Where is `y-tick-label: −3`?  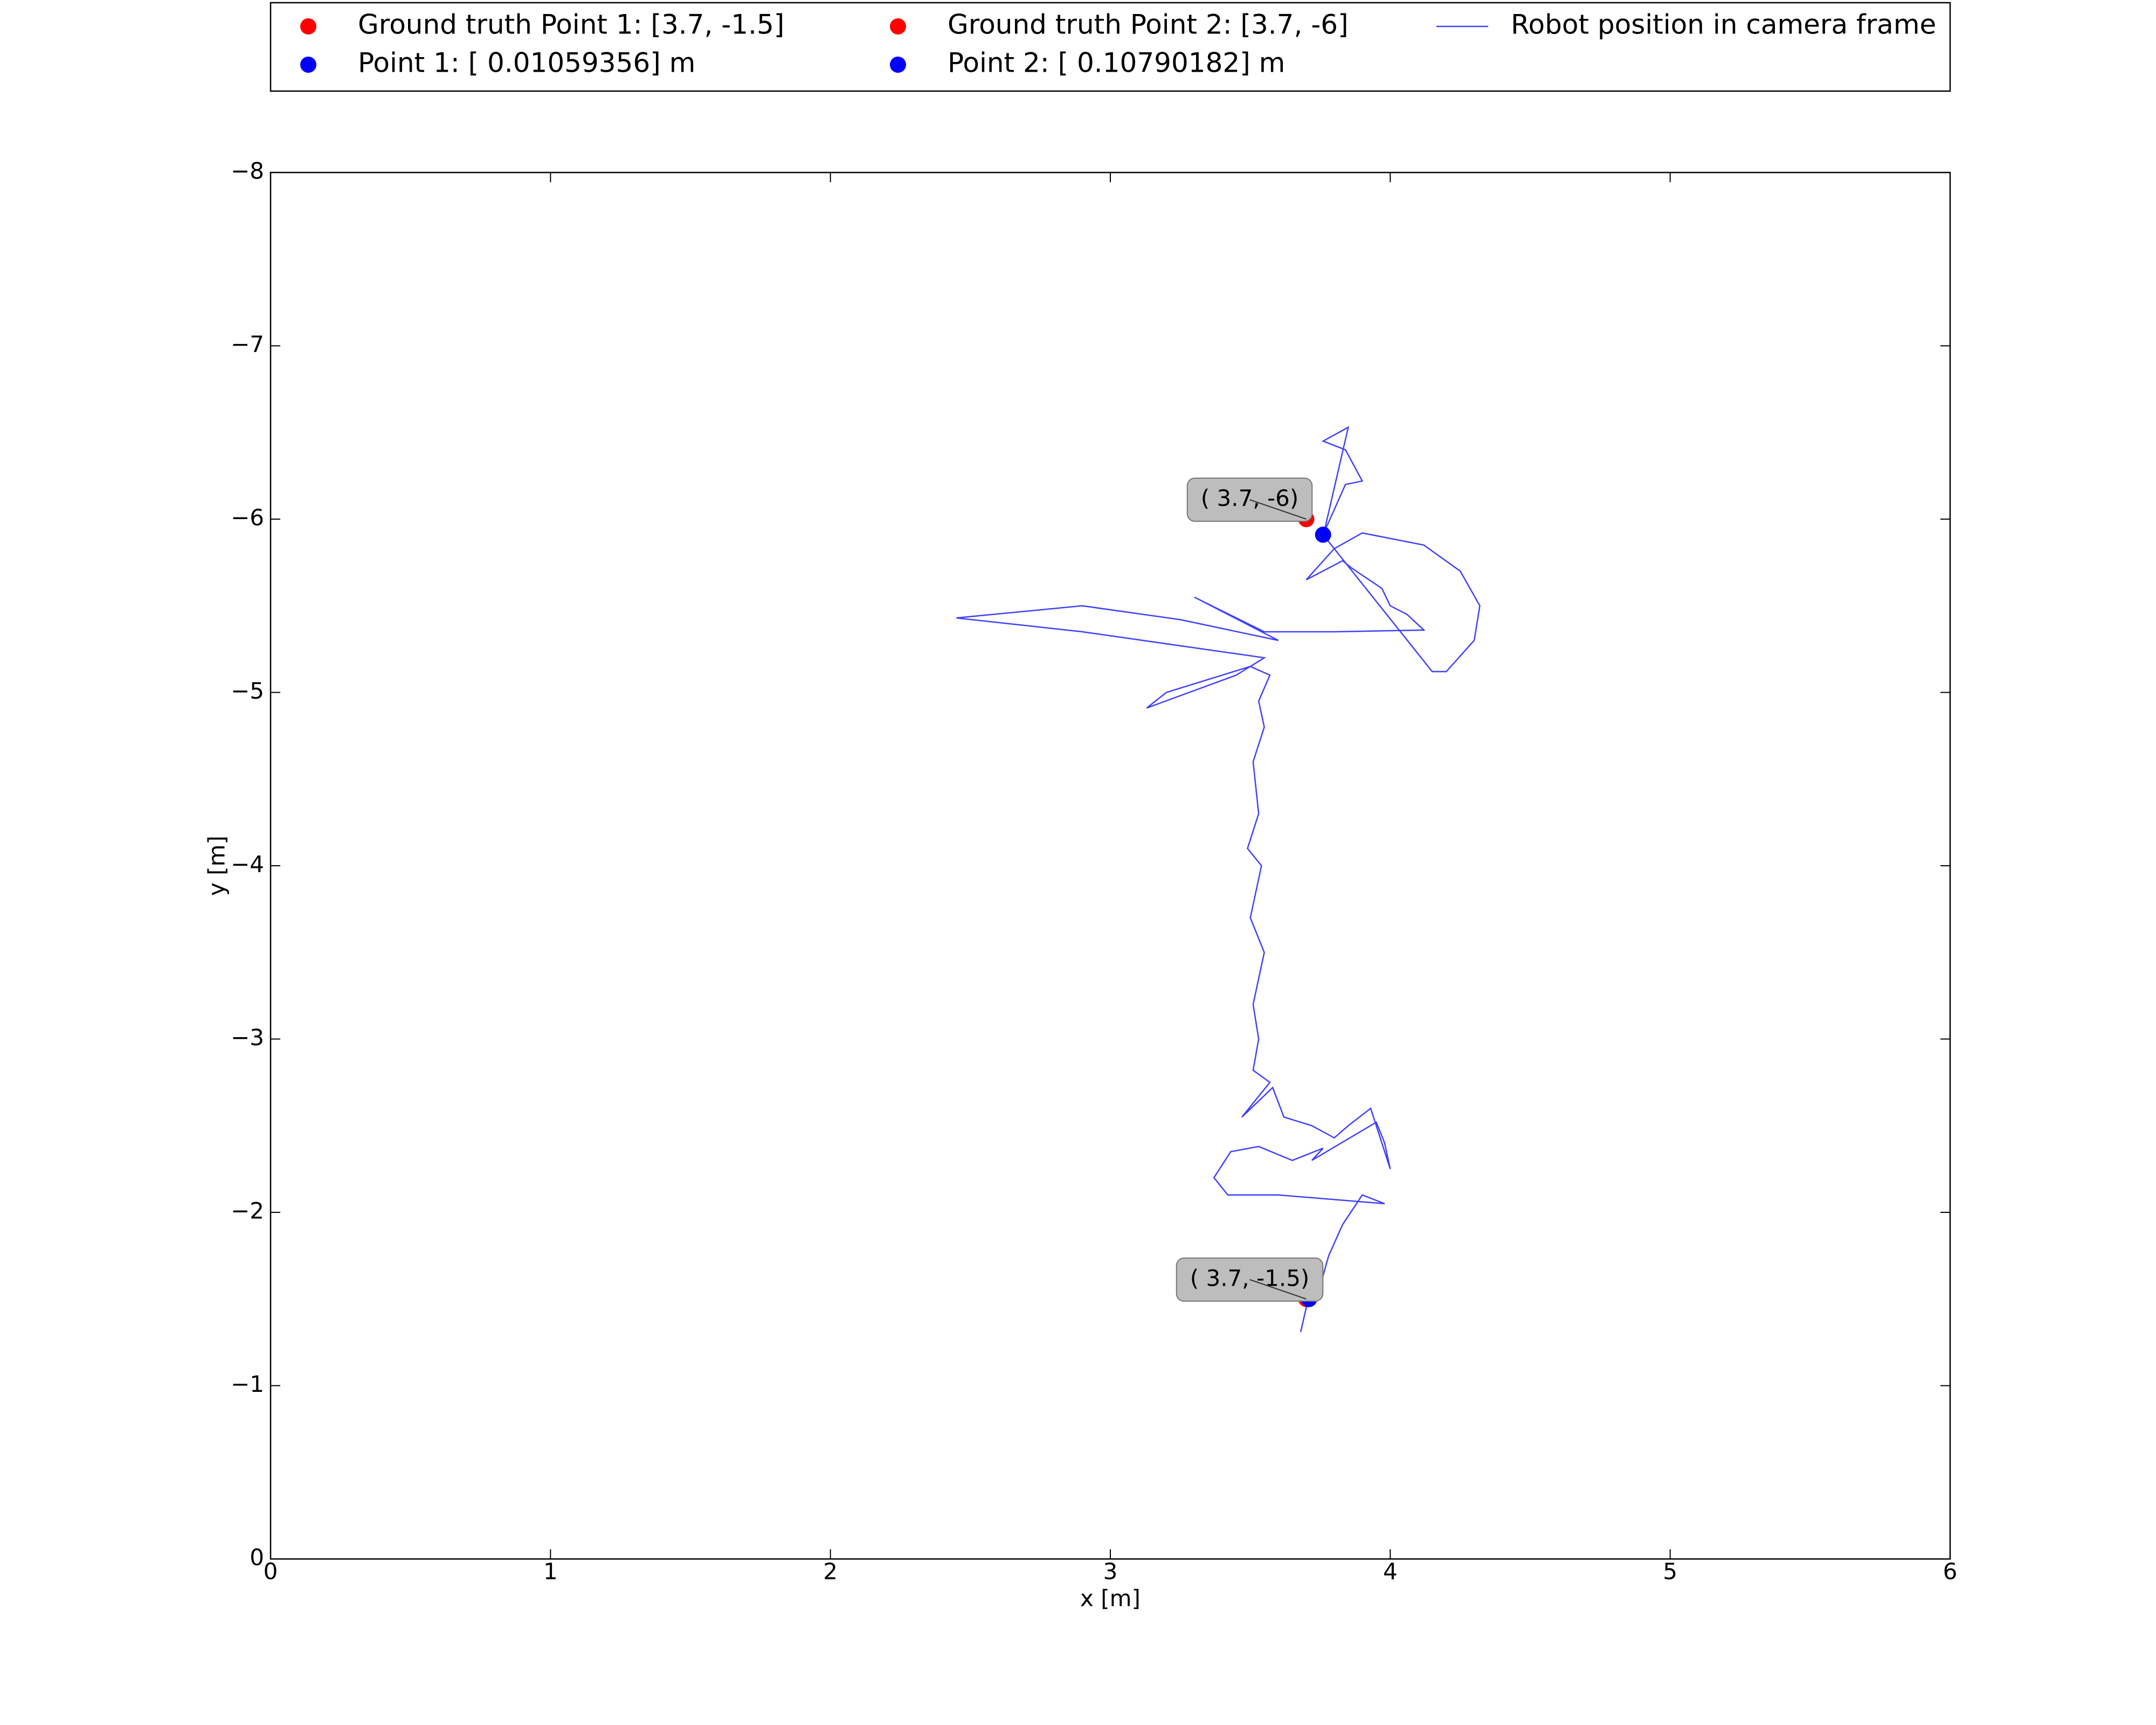 y-tick-label: −3 is located at coordinates (247, 1037).